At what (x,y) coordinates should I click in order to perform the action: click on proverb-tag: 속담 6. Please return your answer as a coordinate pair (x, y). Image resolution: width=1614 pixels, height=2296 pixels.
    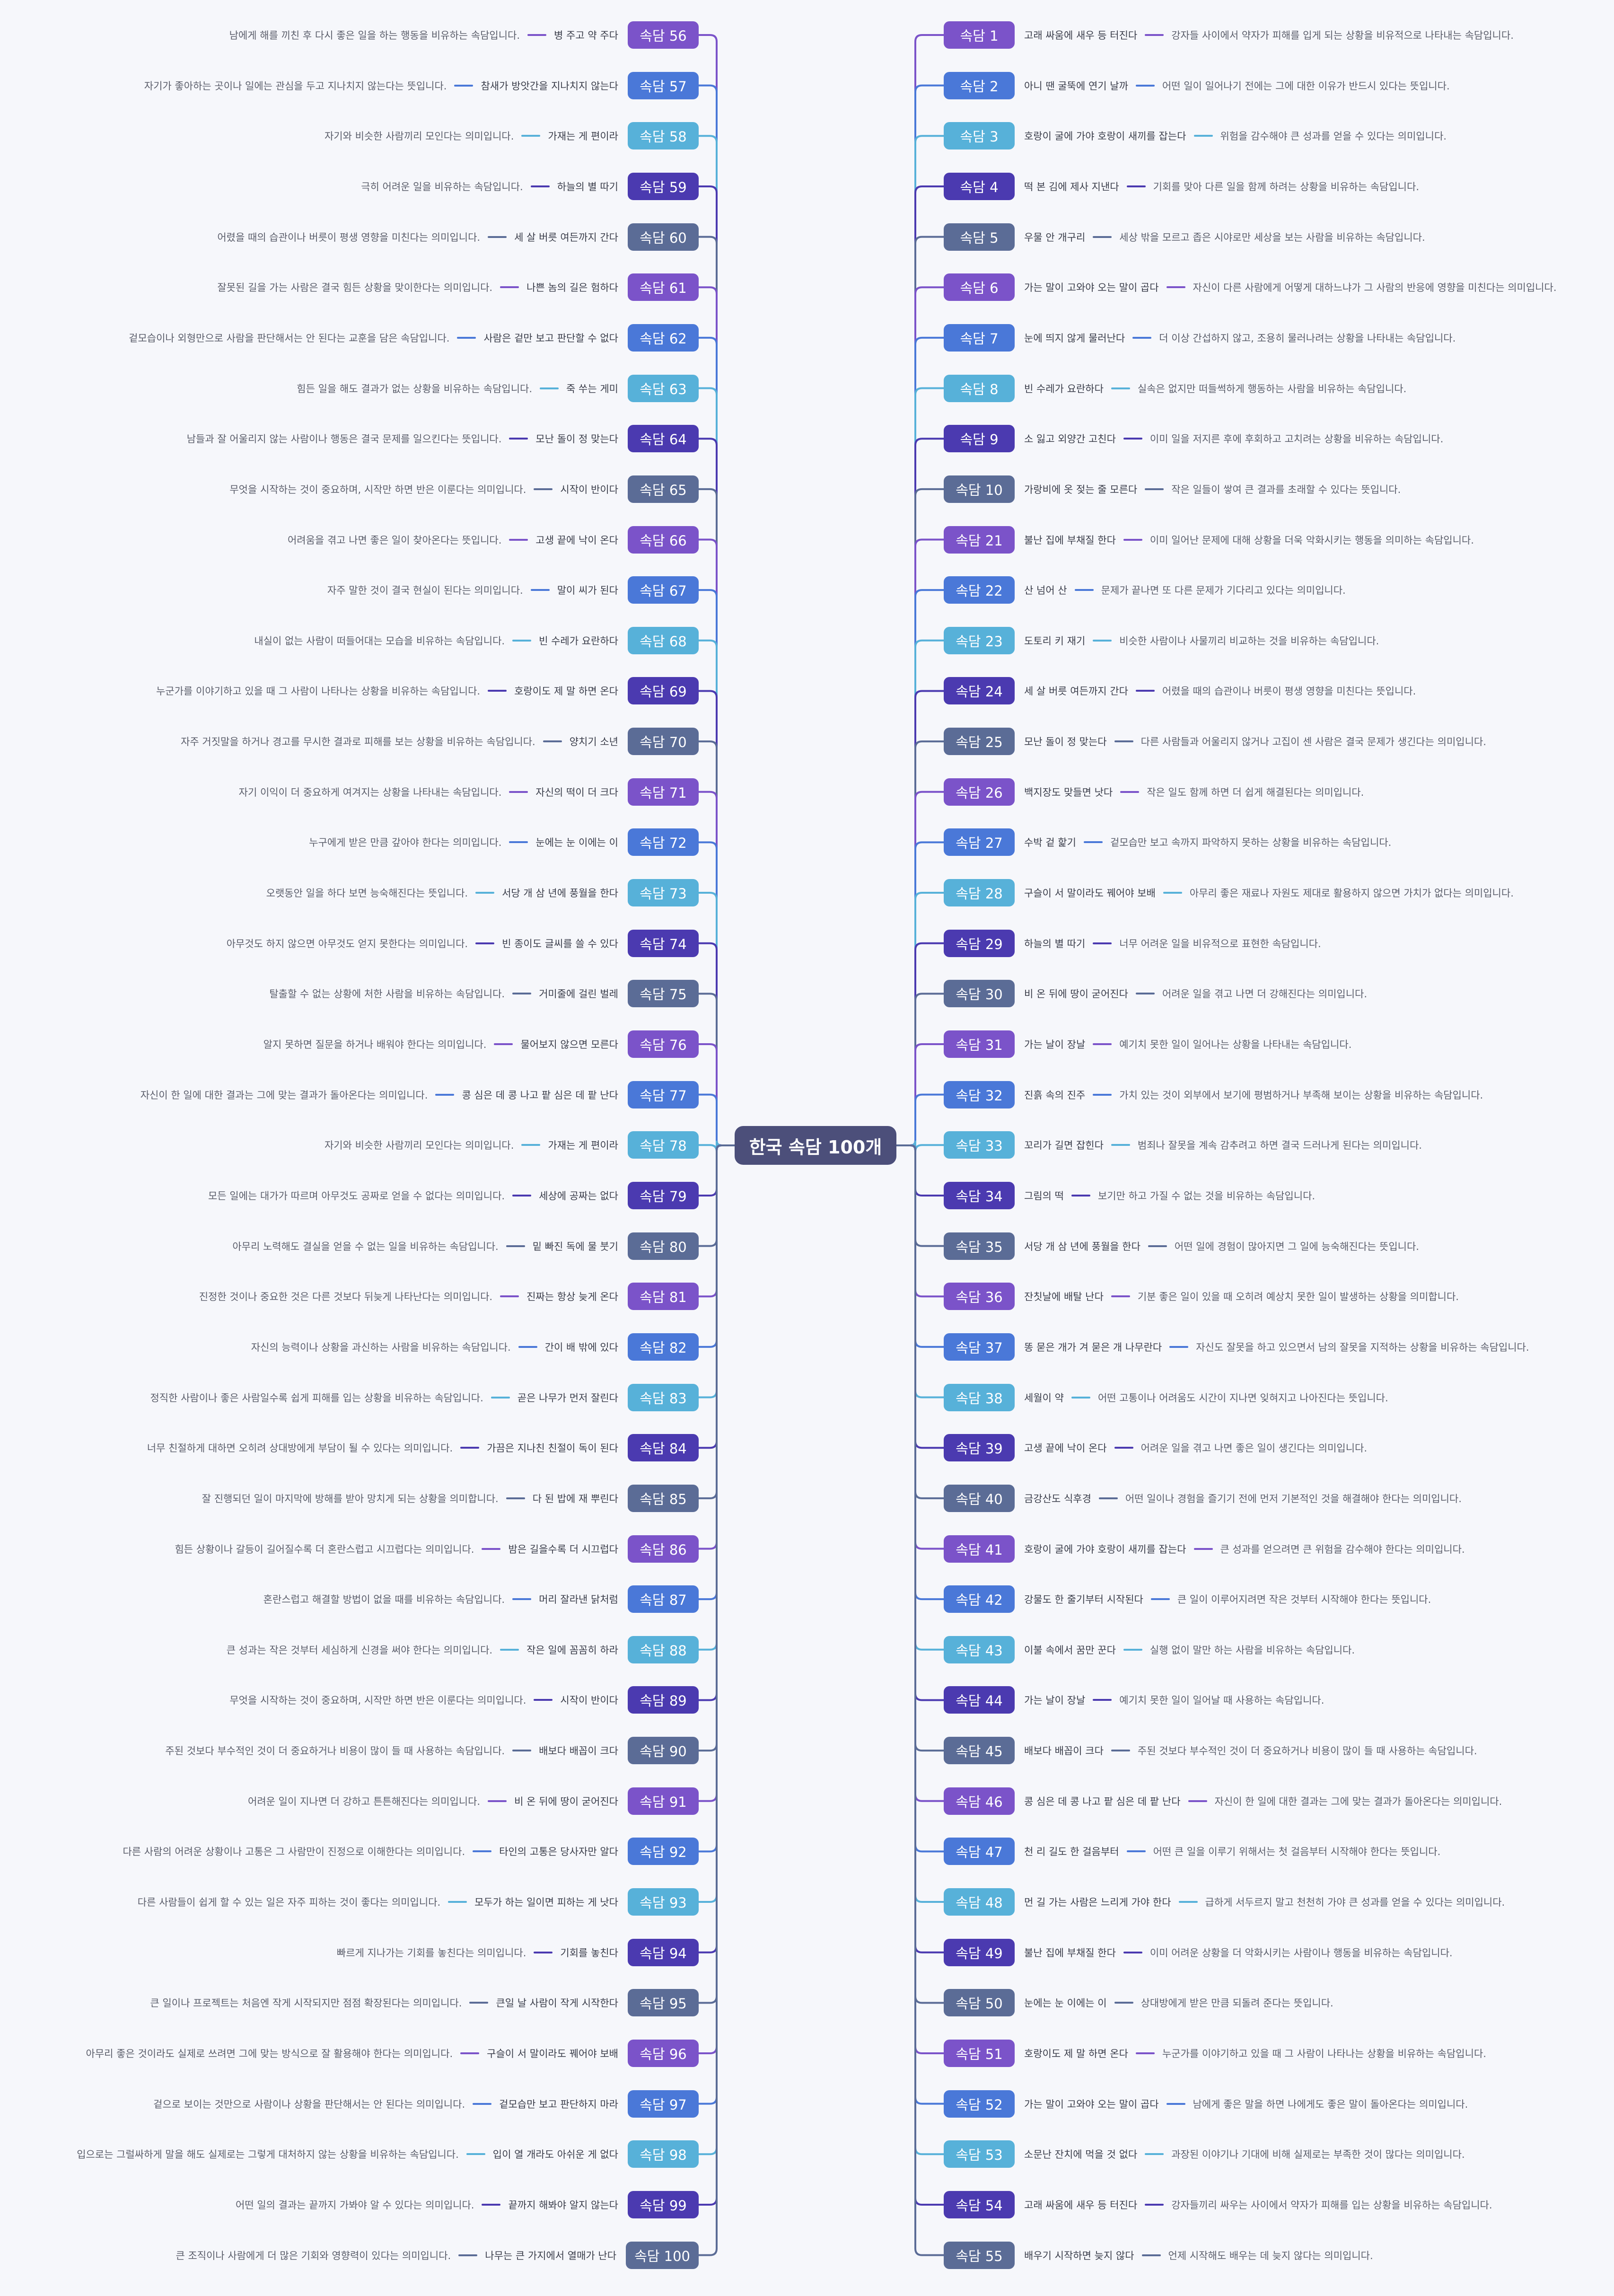
    Looking at the image, I should click on (979, 287).